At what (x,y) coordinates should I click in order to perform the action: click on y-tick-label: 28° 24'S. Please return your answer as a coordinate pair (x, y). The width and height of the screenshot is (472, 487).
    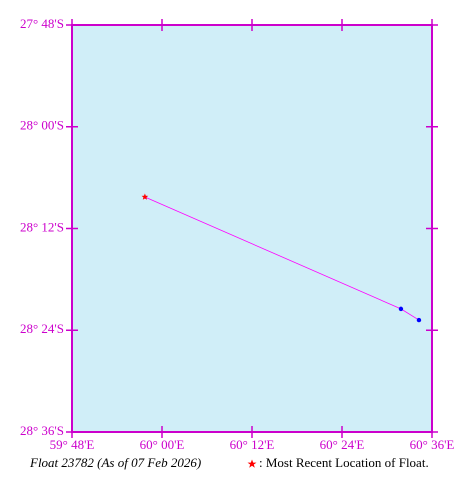
    Looking at the image, I should click on (42, 328).